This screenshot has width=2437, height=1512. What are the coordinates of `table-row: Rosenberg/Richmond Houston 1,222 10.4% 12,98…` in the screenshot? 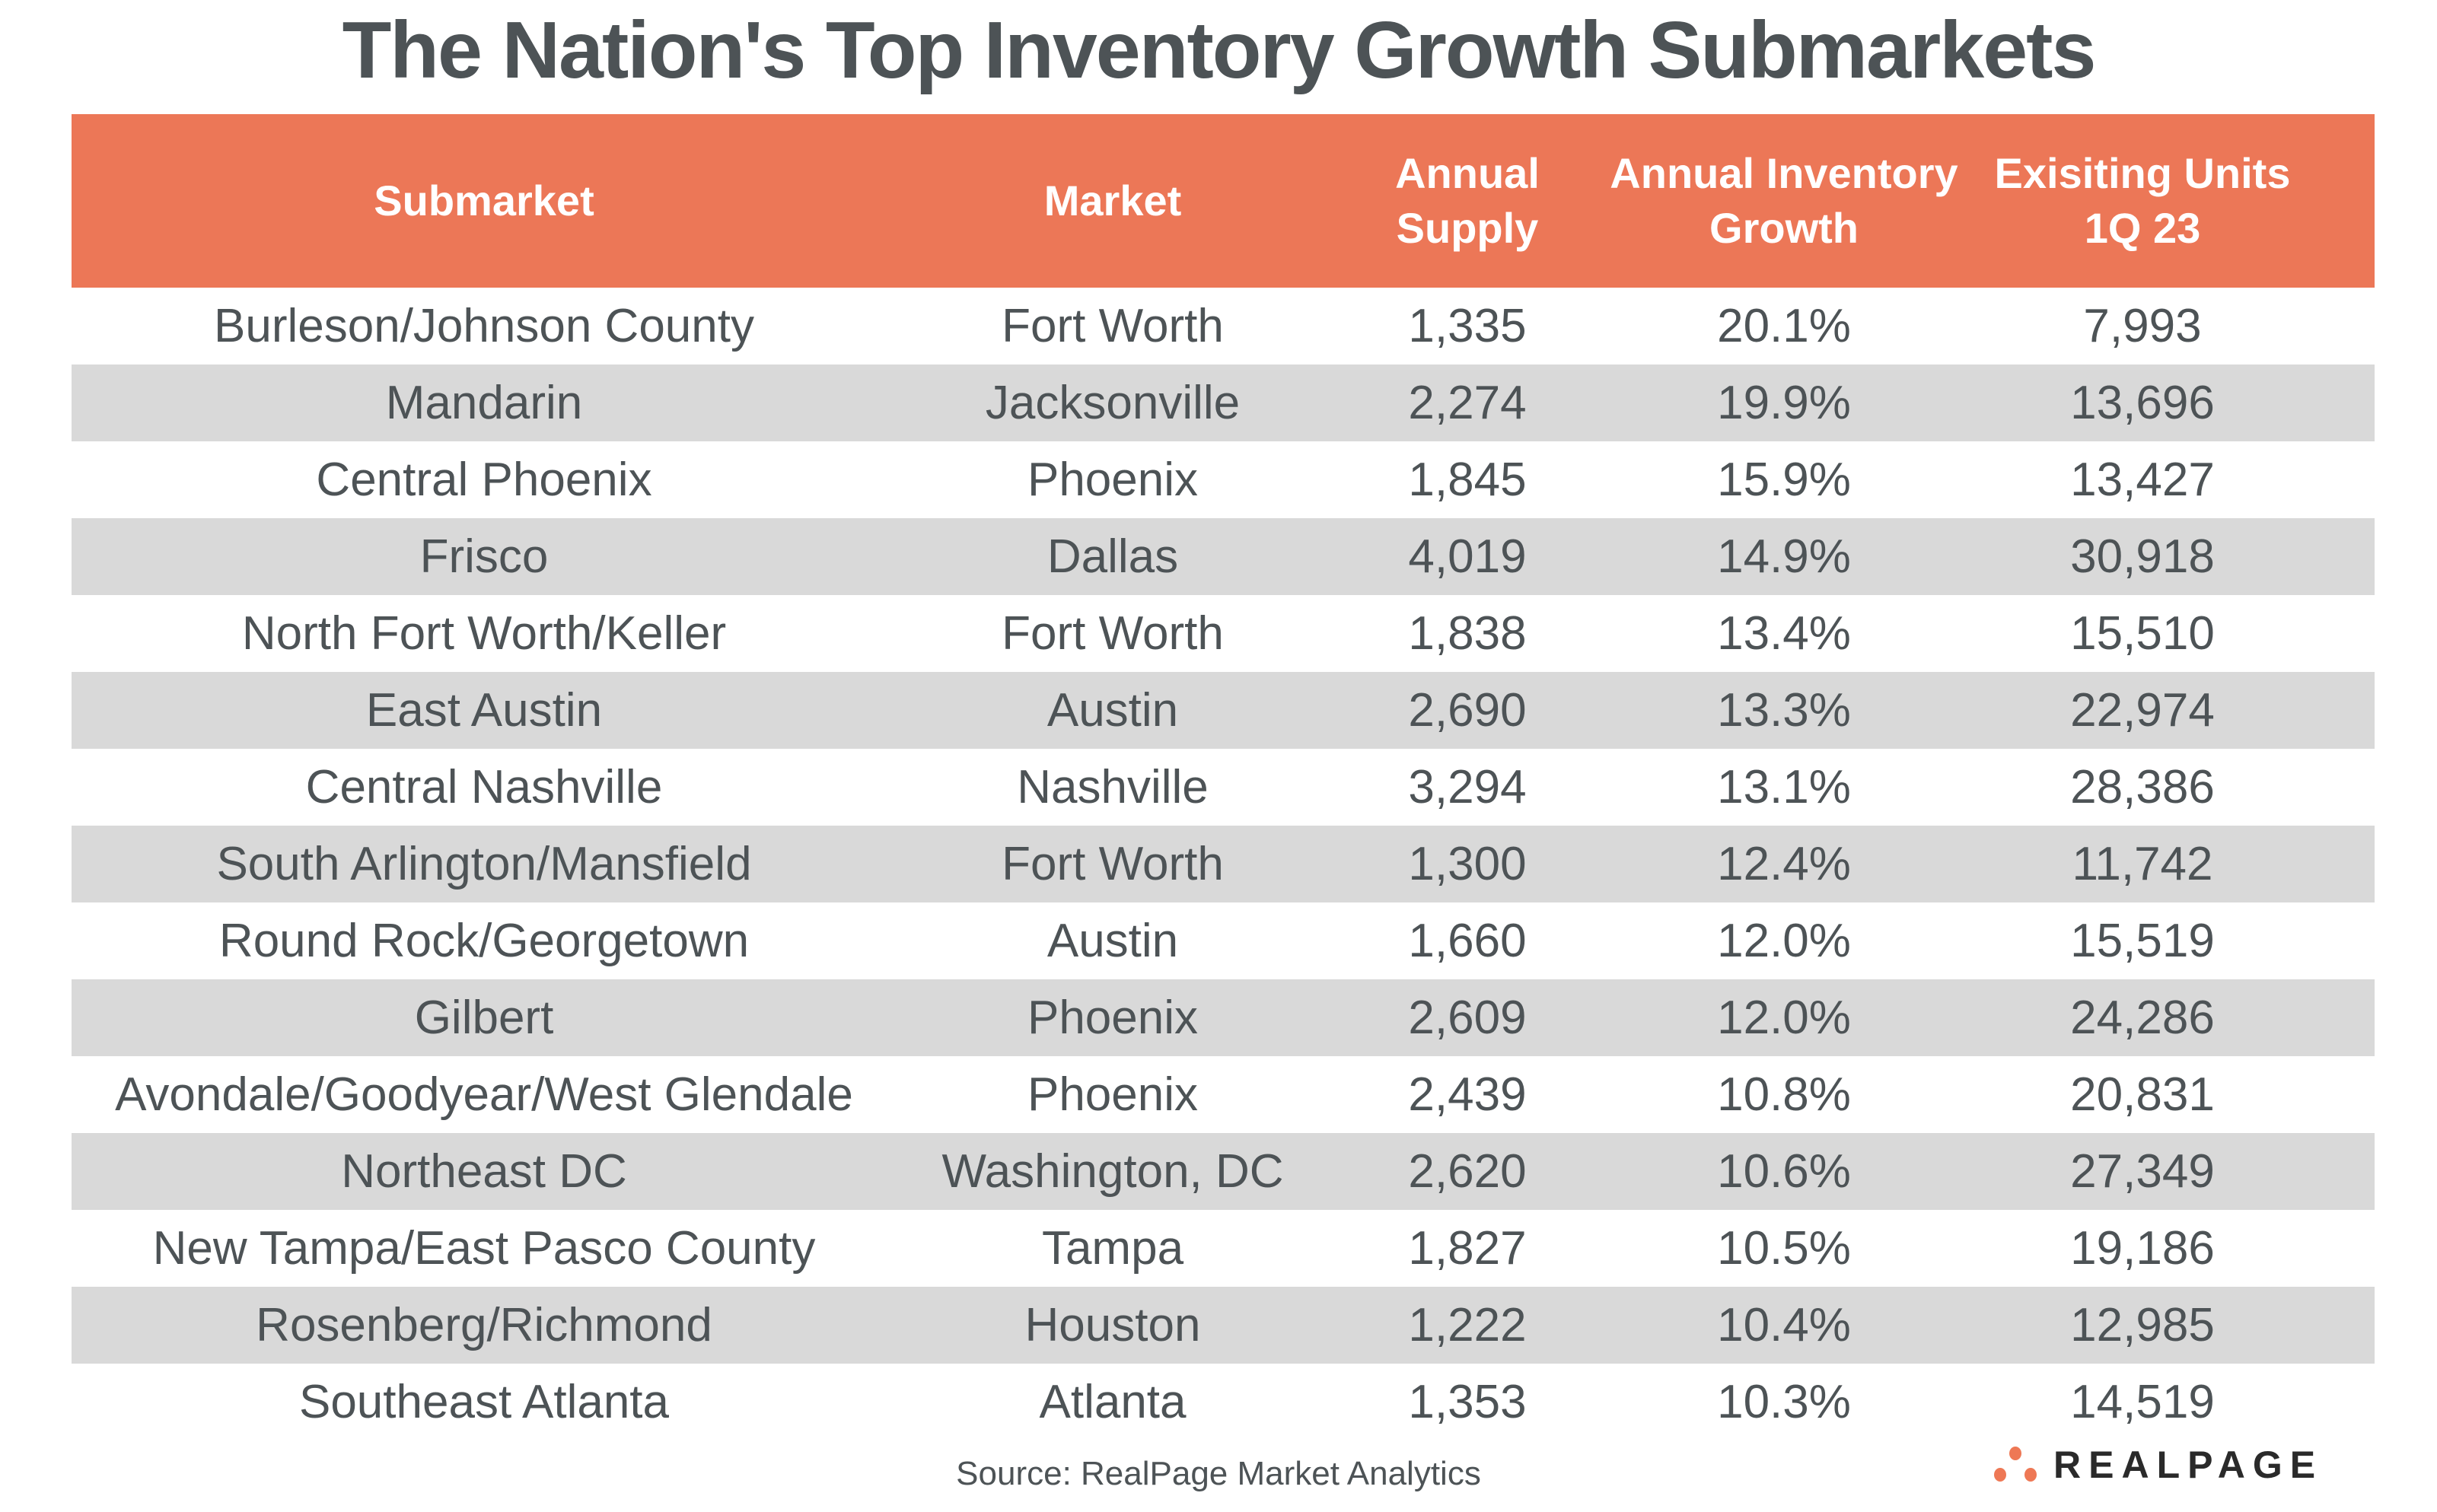 It's located at (1223, 1325).